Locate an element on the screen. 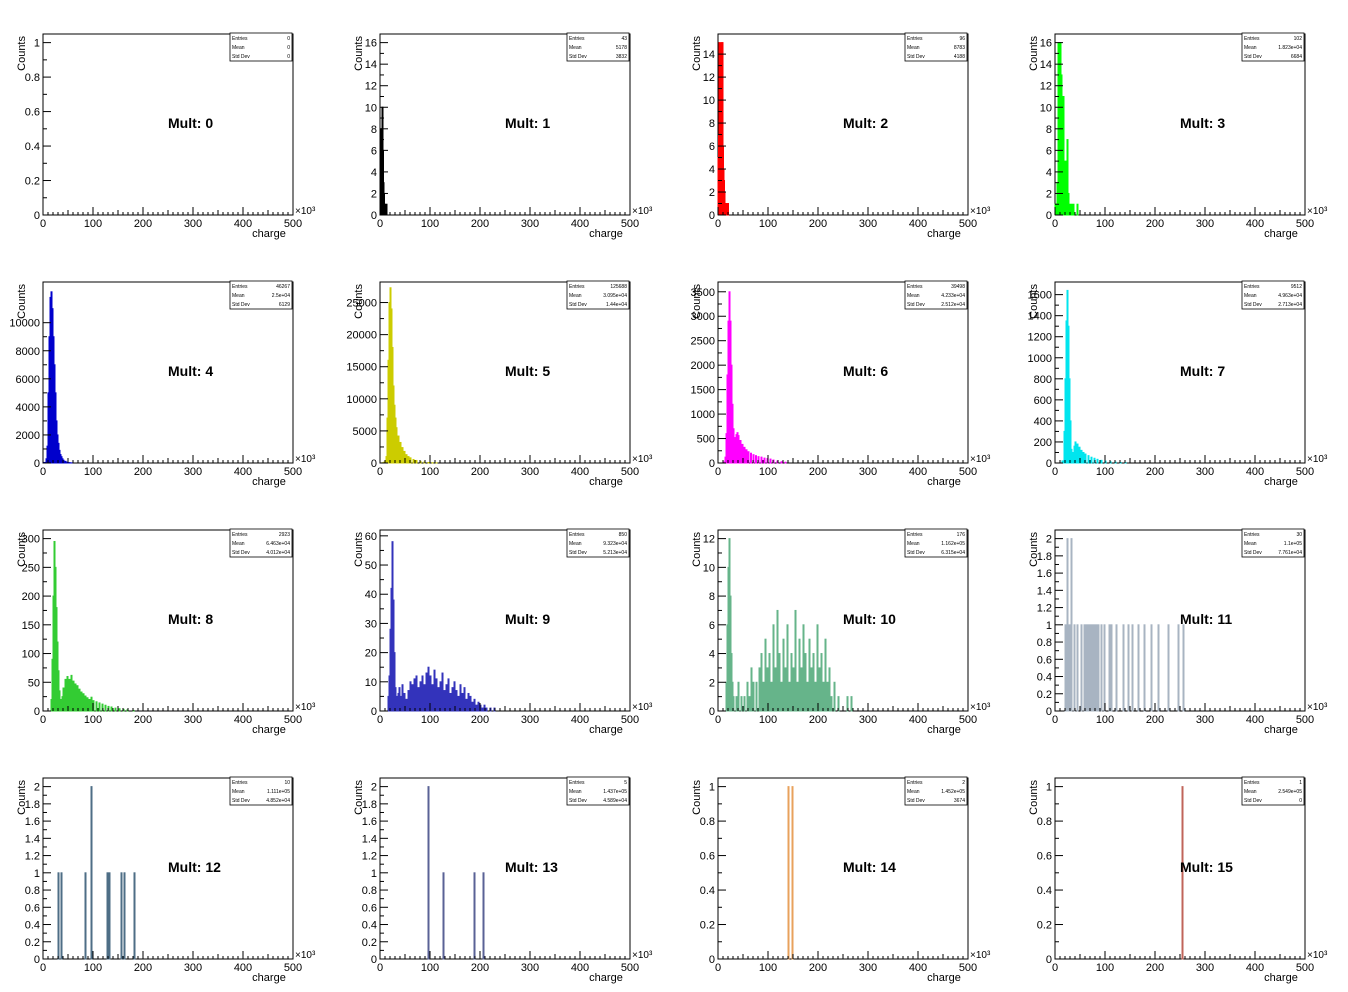 Image resolution: width=1348 pixels, height=992 pixels. y-tick-label: 12 is located at coordinates (371, 87).